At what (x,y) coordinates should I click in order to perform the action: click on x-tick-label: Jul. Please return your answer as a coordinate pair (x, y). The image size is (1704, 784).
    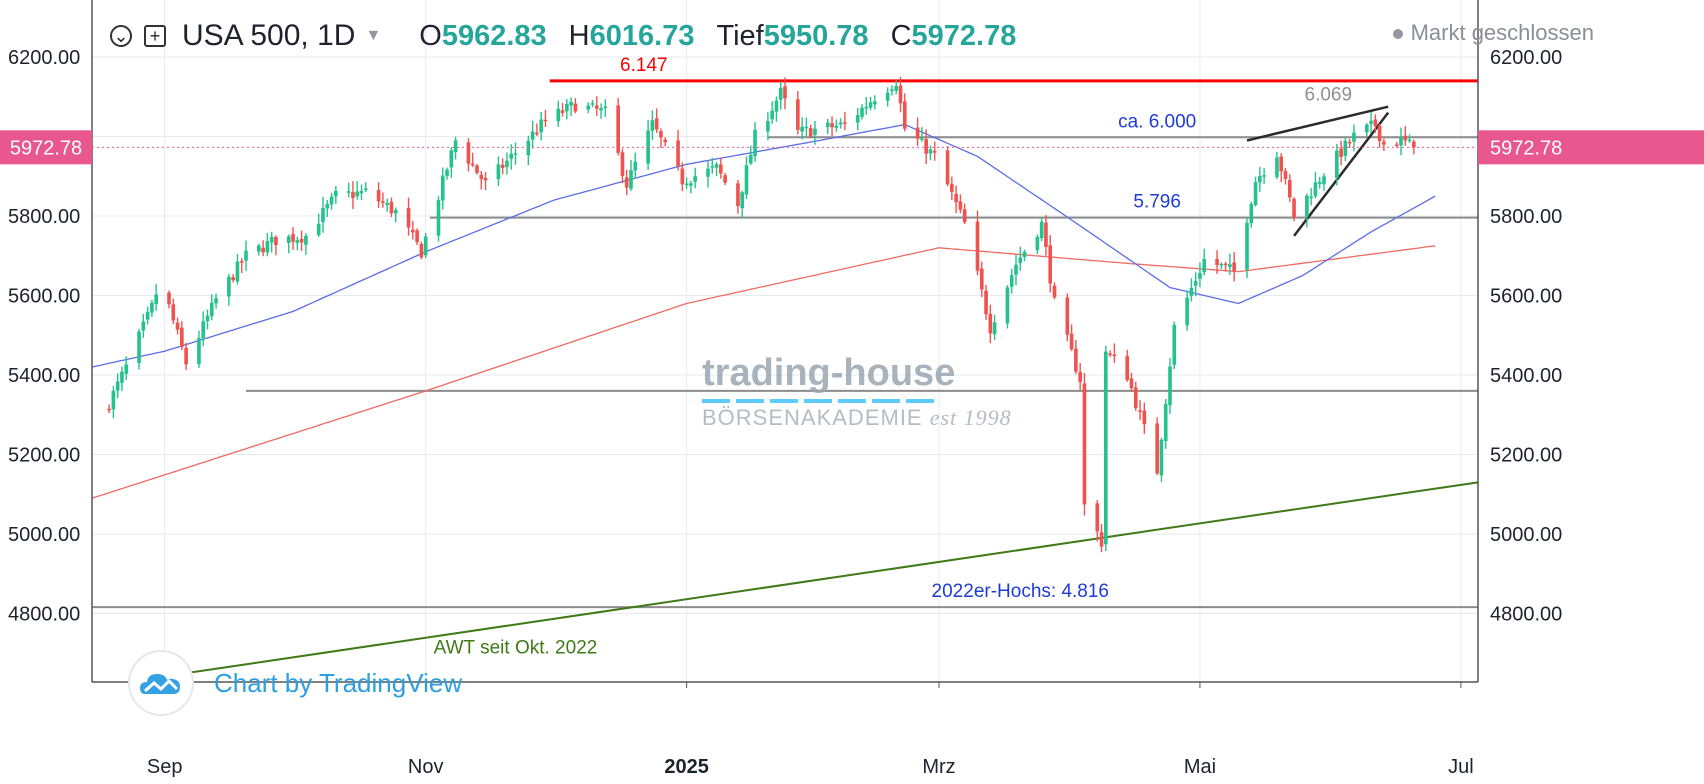
    Looking at the image, I should click on (1461, 767).